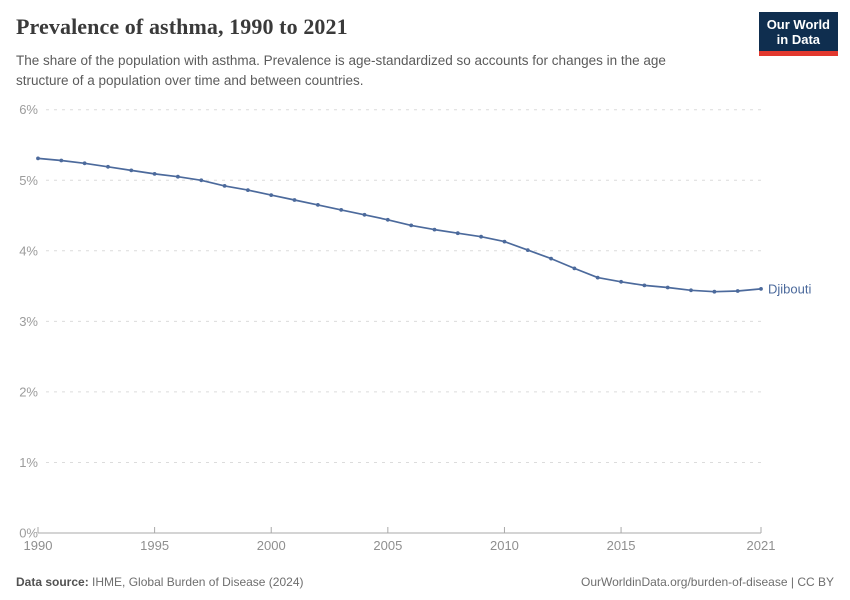 This screenshot has height=600, width=850. I want to click on data-source-label: Data source:, so click(52, 582).